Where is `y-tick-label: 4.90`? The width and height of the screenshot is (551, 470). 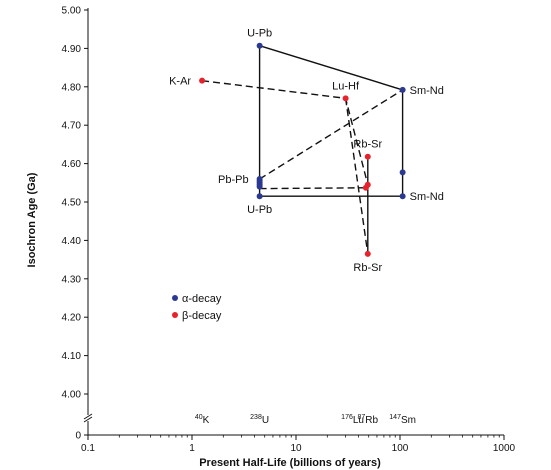 y-tick-label: 4.90 is located at coordinates (72, 49).